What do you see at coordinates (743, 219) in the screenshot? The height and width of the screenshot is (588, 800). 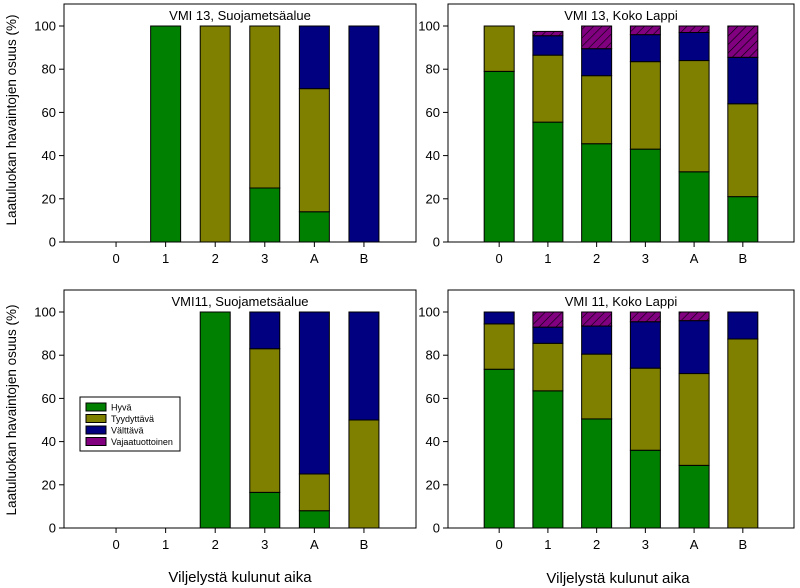 I see `bar-segment-hyvä-b` at bounding box center [743, 219].